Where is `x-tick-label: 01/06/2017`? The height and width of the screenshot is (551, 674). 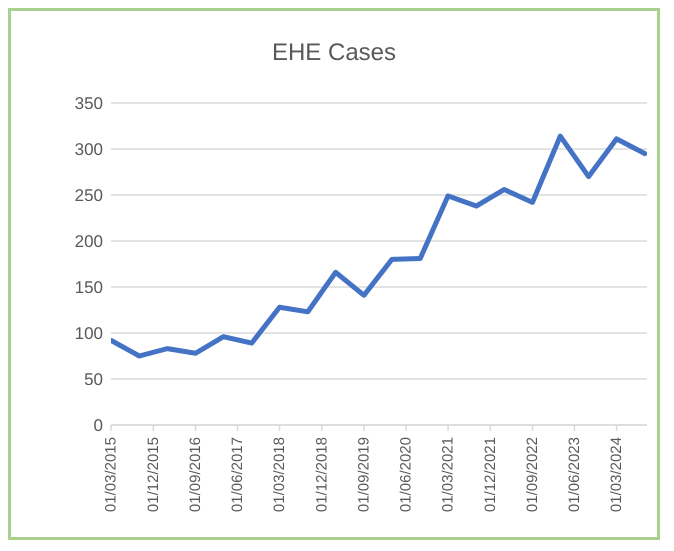
x-tick-label: 01/06/2017 is located at coordinates (237, 474).